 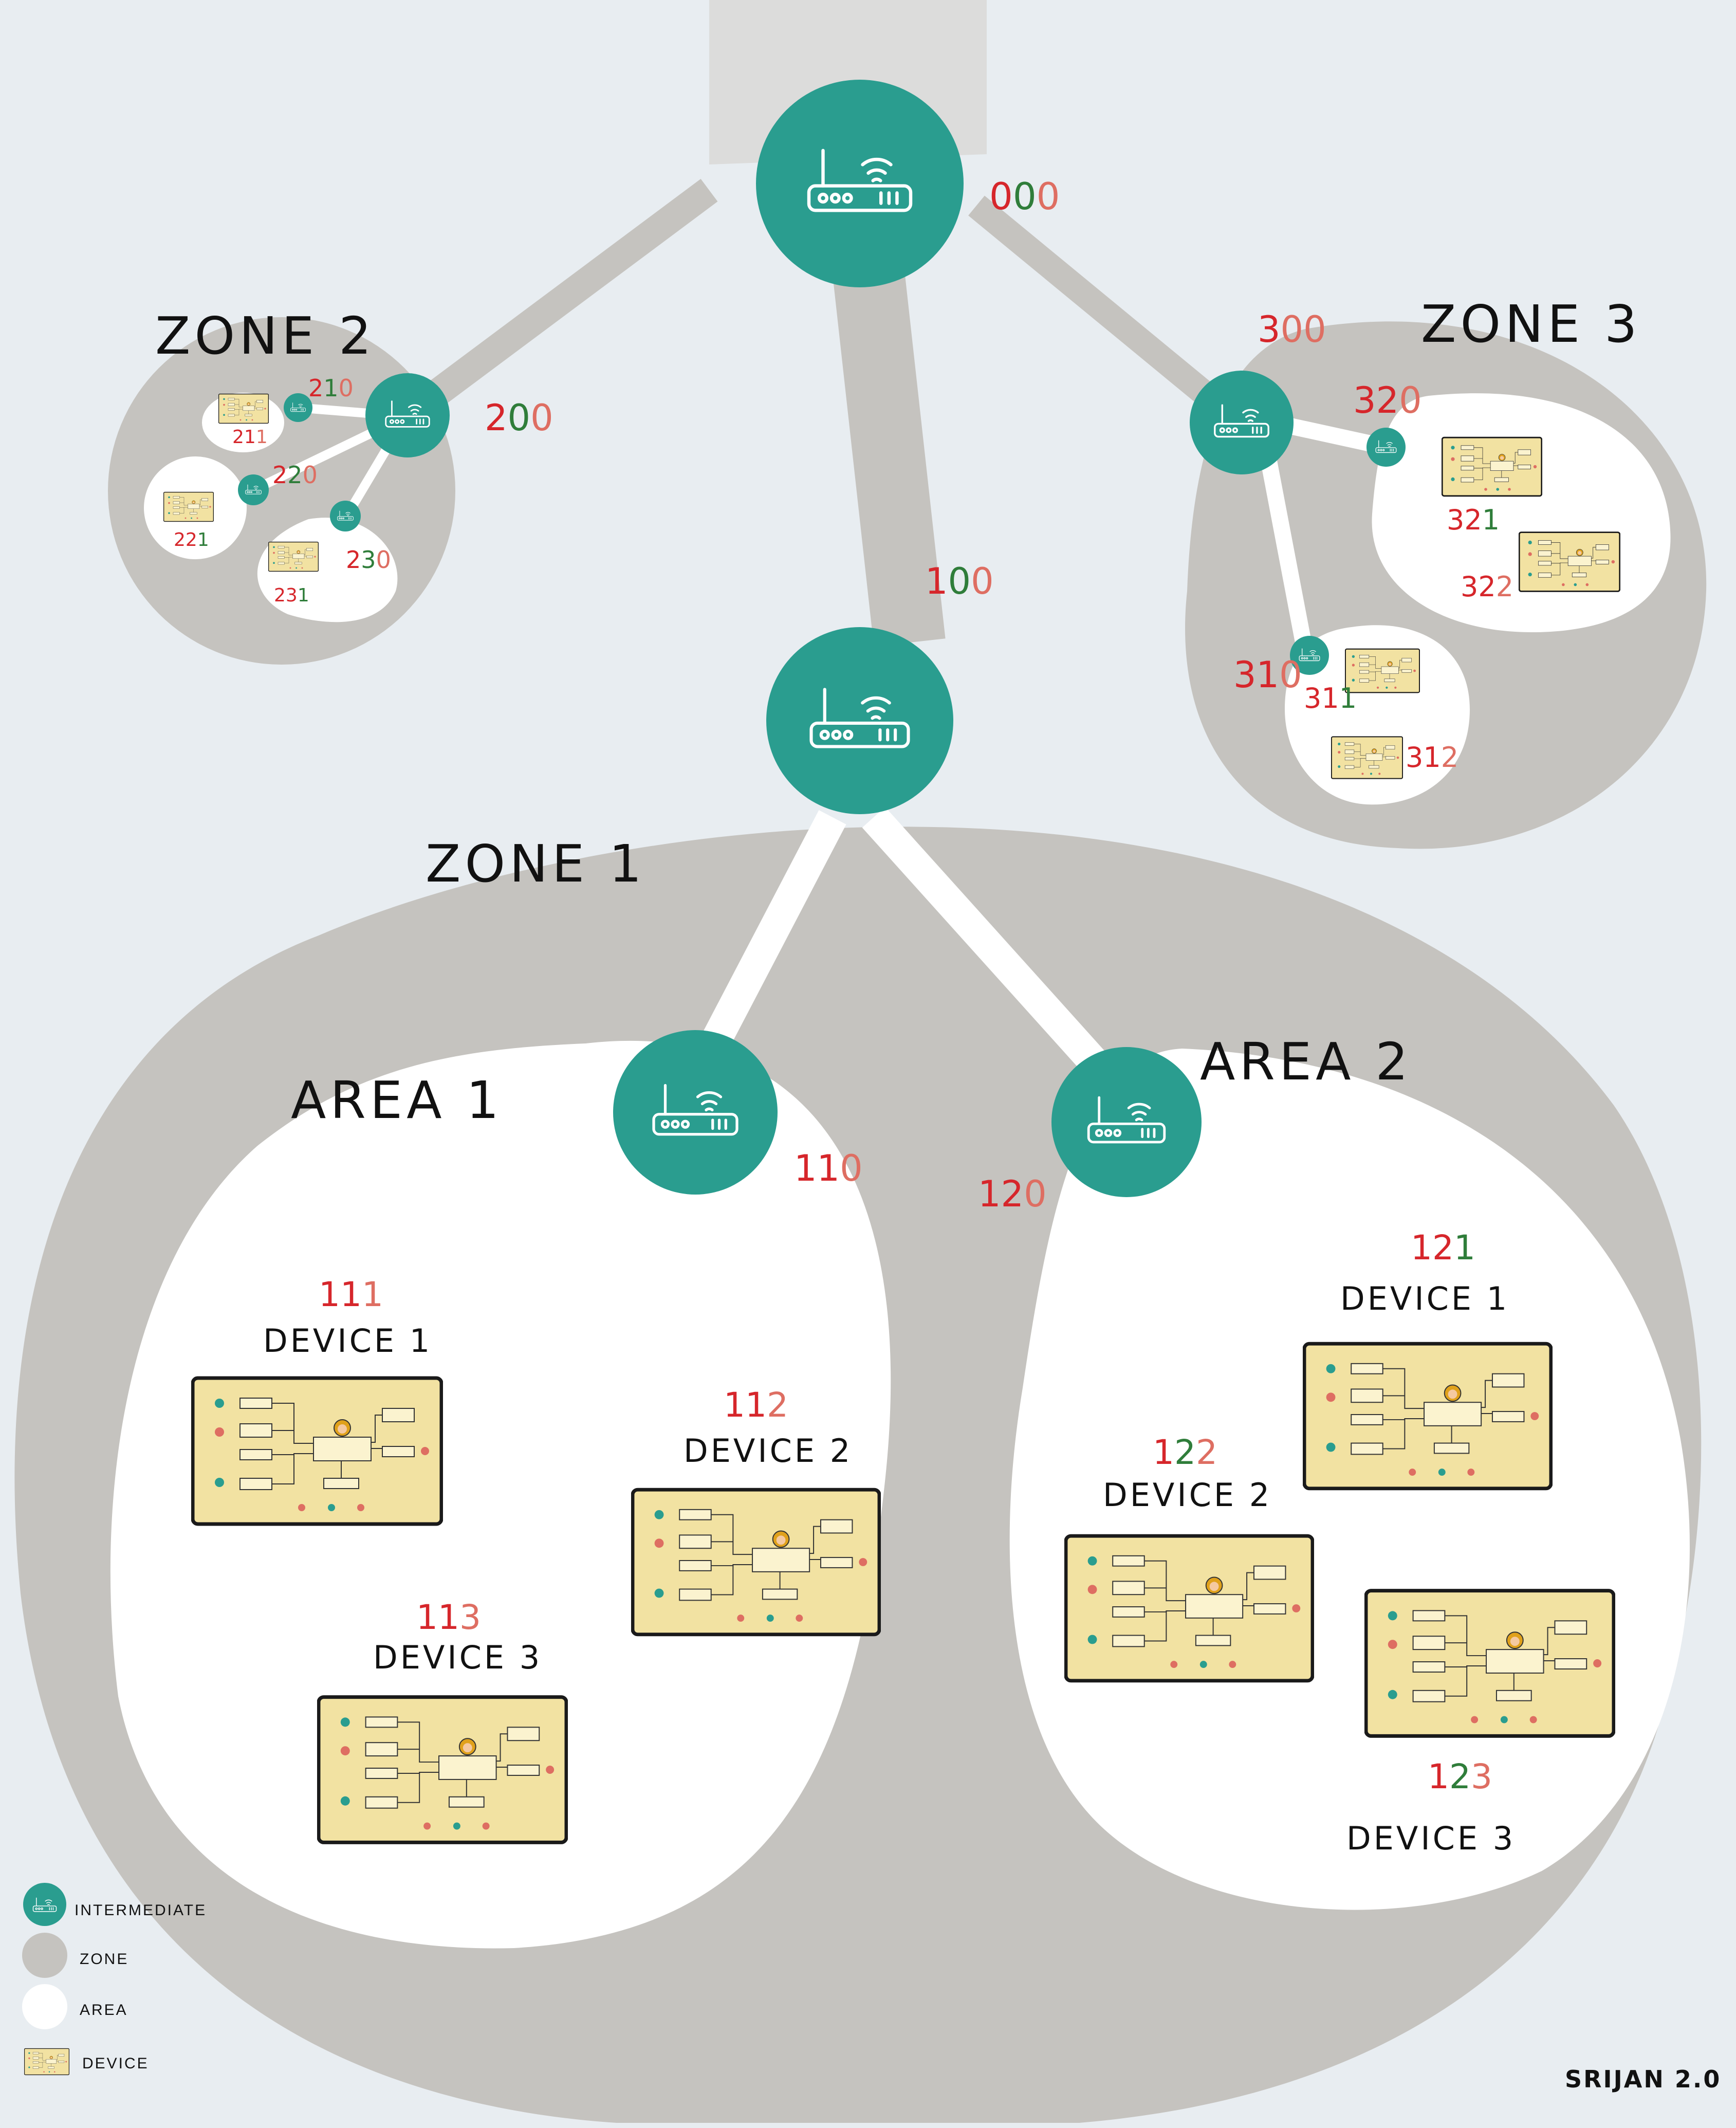 What do you see at coordinates (1487, 587) in the screenshot?
I see `code-322: 322` at bounding box center [1487, 587].